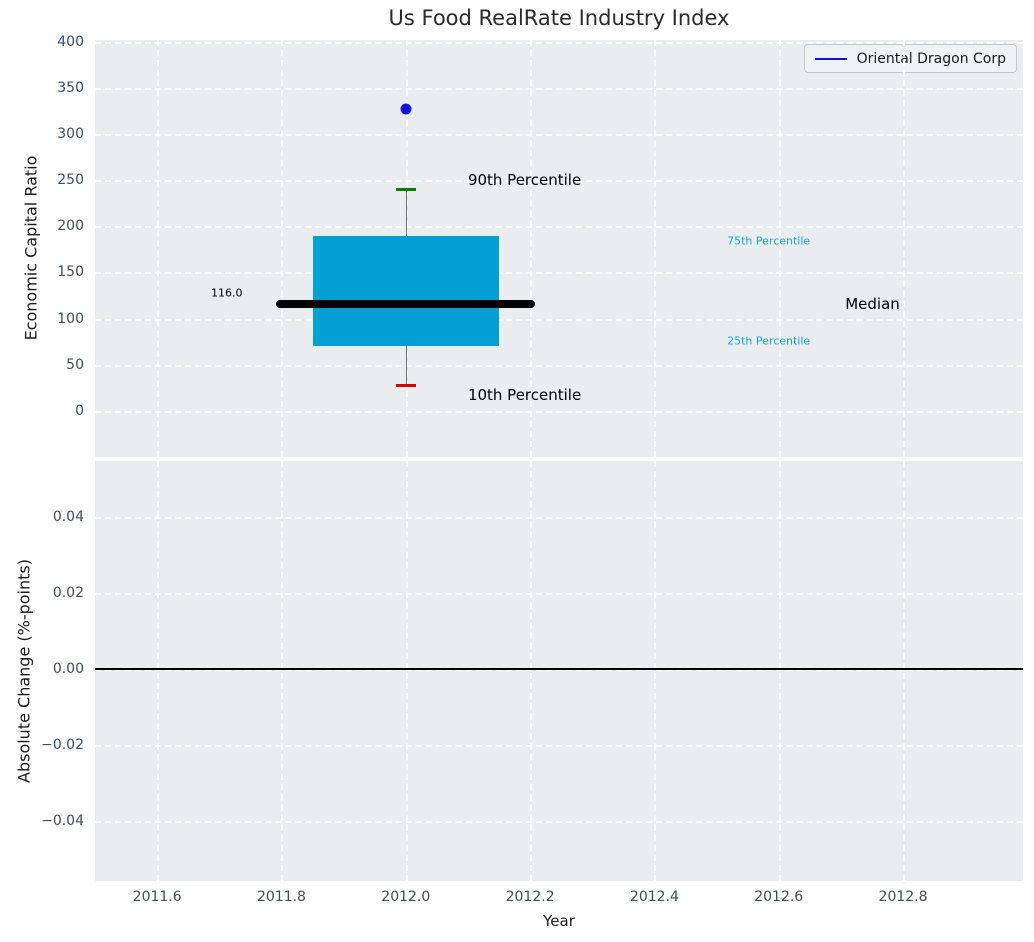  I want to click on y-tick-label: 0.02, so click(68, 592).